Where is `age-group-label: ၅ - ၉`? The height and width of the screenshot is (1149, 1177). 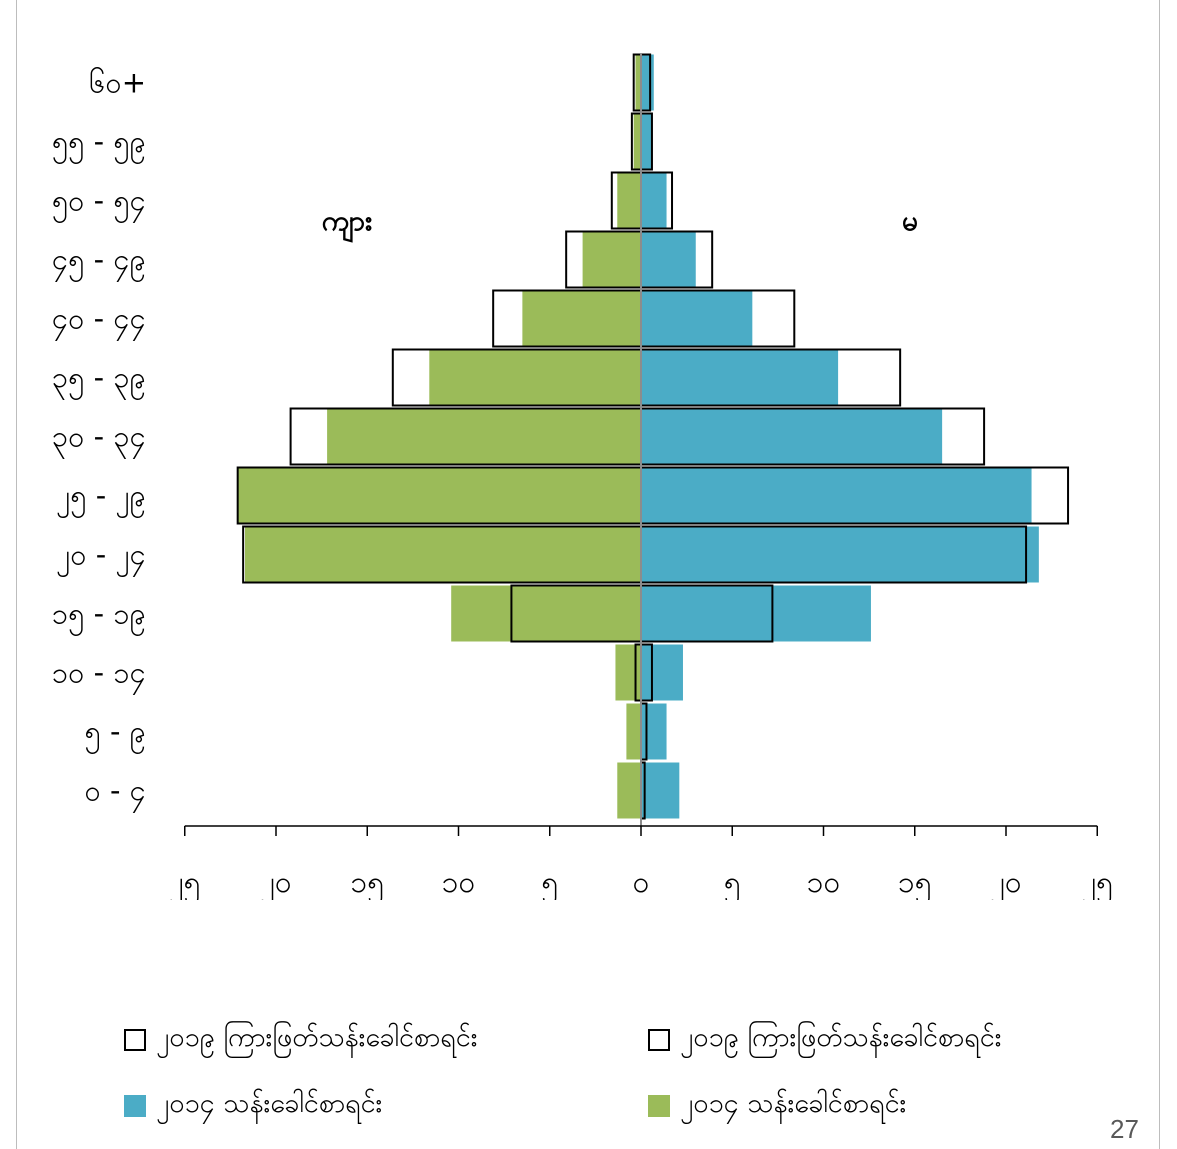
age-group-label: ၅ - ၉ is located at coordinates (115, 735).